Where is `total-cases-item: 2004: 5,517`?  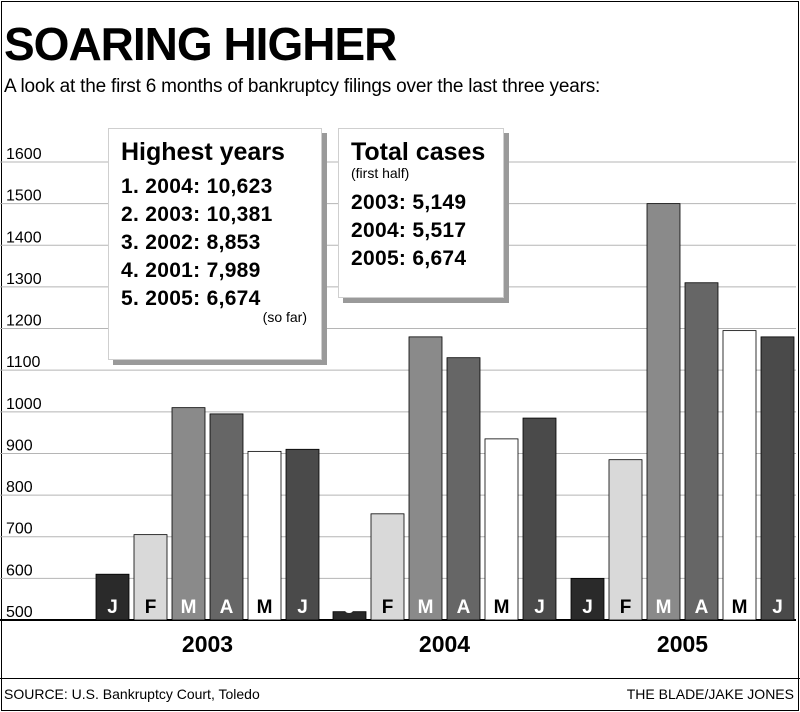
total-cases-item: 2004: 5,517 is located at coordinates (409, 230).